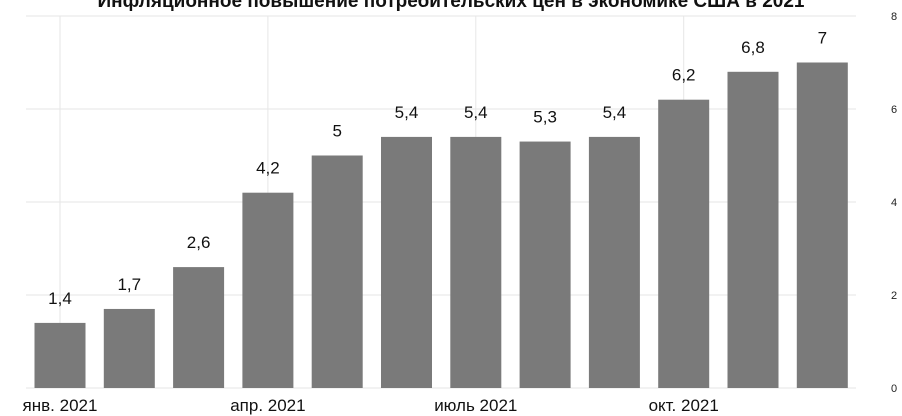  Describe the element at coordinates (615, 112) in the screenshot. I see `data-label-8: 5,4` at that location.